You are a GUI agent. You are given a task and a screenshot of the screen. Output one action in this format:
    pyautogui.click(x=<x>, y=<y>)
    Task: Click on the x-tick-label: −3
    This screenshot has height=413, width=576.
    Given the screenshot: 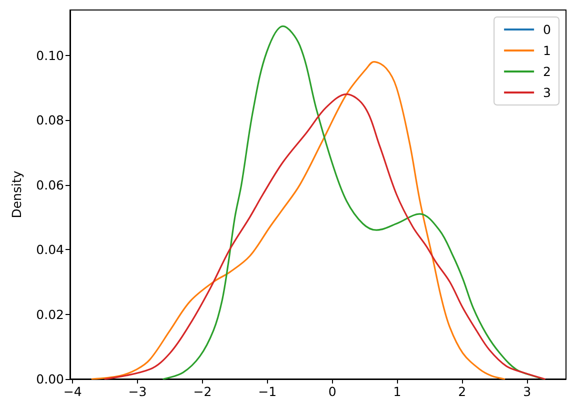 What is the action you would take?
    pyautogui.click(x=137, y=391)
    